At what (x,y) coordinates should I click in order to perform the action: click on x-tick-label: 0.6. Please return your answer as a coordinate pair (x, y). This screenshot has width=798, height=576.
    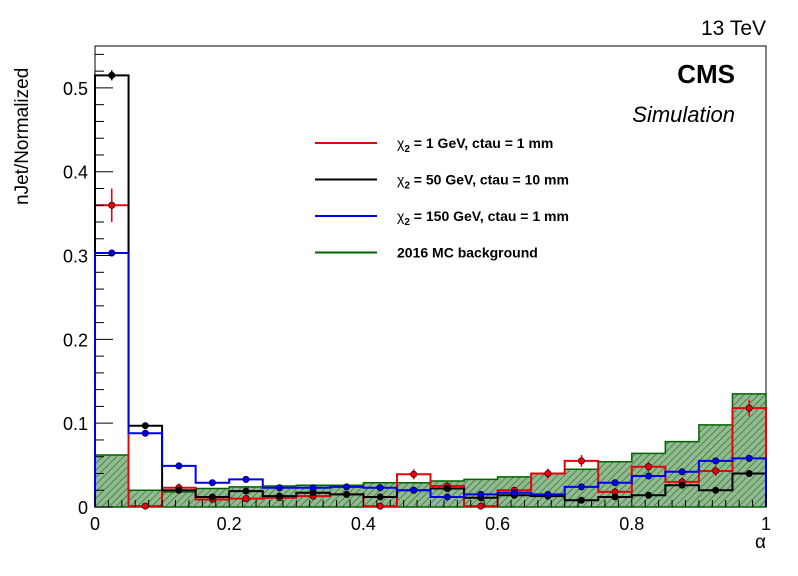
    Looking at the image, I should click on (497, 524).